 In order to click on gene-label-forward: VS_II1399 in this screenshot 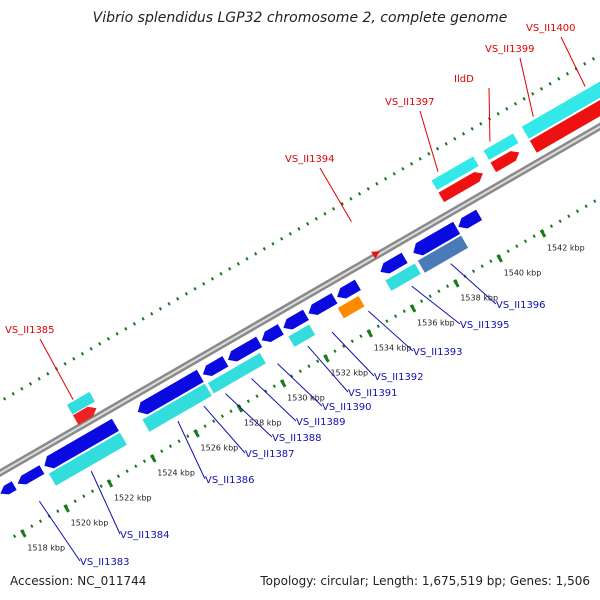, I will do `click(510, 49)`.